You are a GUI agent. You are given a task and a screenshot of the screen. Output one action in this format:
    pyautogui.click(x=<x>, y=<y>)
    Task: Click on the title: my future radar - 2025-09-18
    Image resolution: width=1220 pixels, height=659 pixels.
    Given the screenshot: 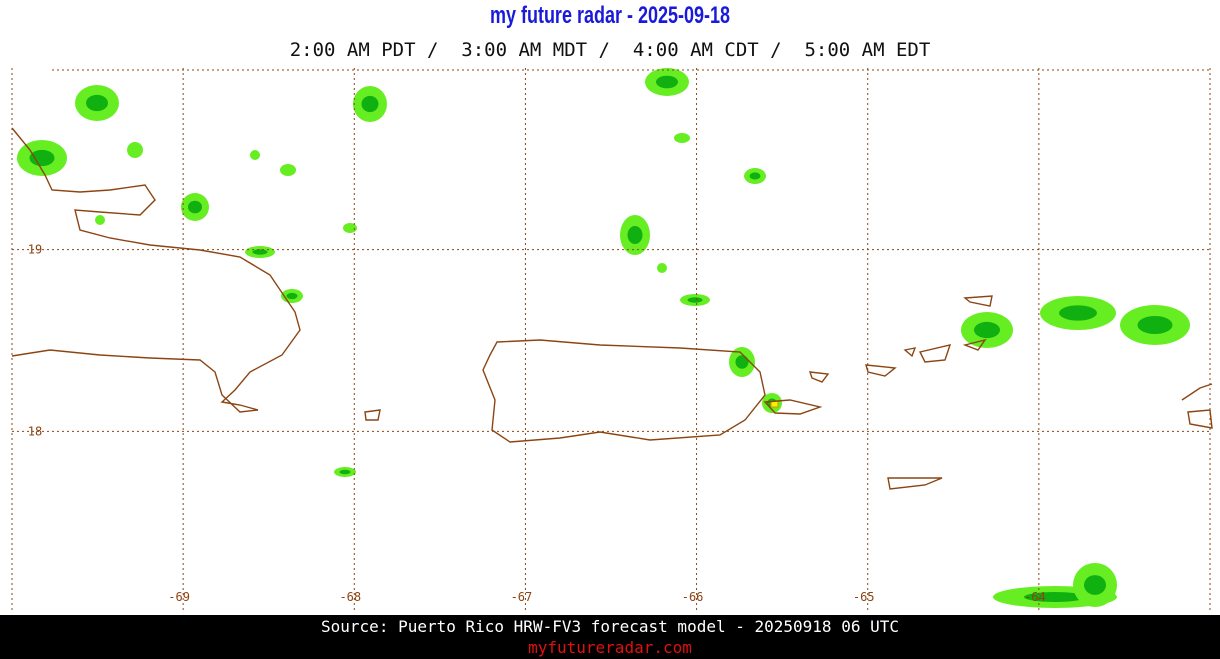 What is the action you would take?
    pyautogui.click(x=610, y=15)
    